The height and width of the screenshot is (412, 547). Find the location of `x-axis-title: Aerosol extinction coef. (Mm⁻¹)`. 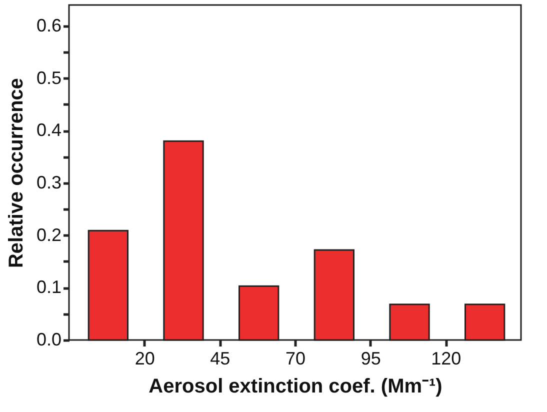

x-axis-title: Aerosol extinction coef. (Mm⁻¹) is located at coordinates (295, 387).